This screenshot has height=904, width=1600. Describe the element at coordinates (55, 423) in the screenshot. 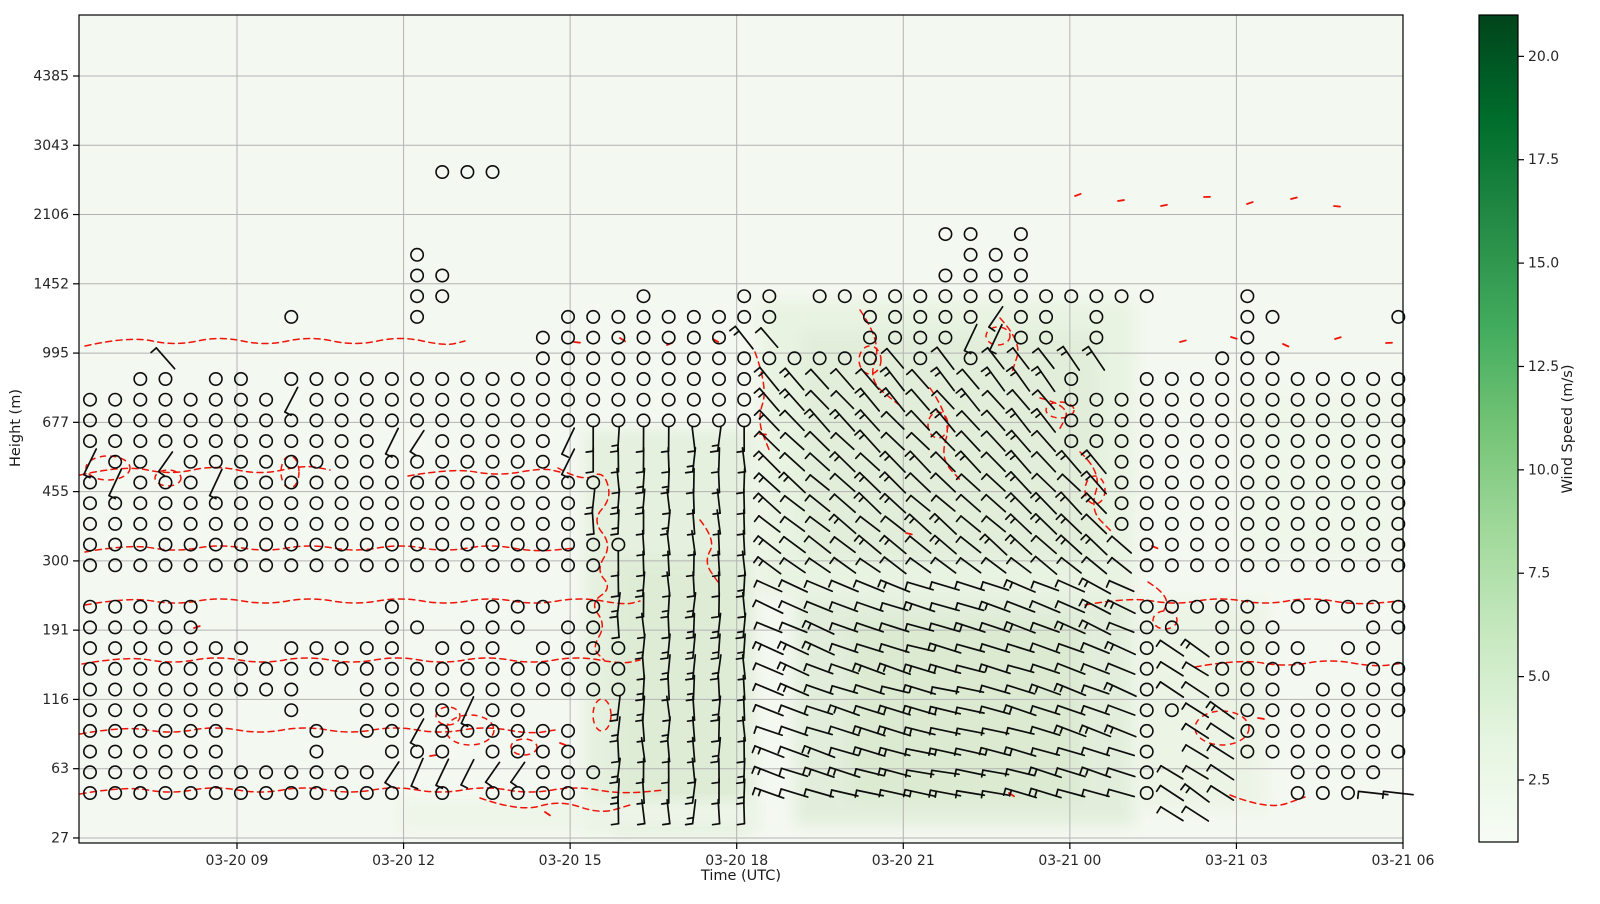

I see `svg-text: 677` at that location.